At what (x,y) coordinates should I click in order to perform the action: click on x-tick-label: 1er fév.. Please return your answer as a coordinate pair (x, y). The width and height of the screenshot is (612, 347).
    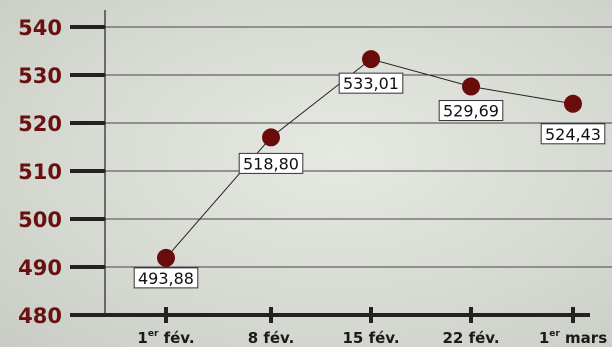
    Looking at the image, I should click on (165, 338).